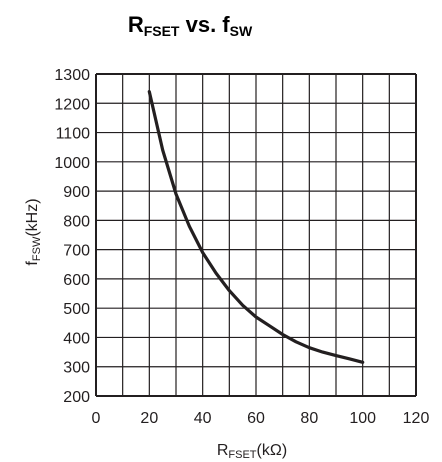  What do you see at coordinates (76, 309) in the screenshot?
I see `y-tick-label: 500` at bounding box center [76, 309].